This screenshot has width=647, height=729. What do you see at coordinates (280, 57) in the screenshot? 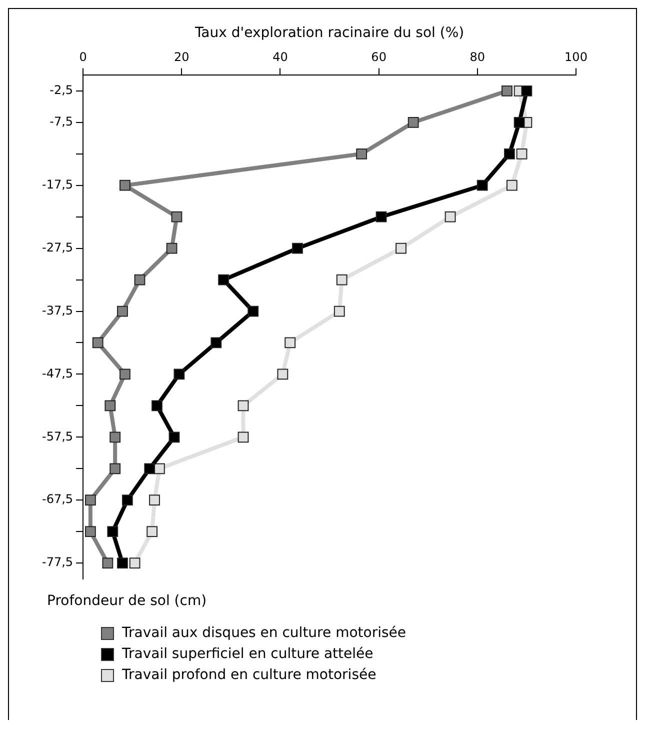
I see `x-tick-label: 40` at bounding box center [280, 57].